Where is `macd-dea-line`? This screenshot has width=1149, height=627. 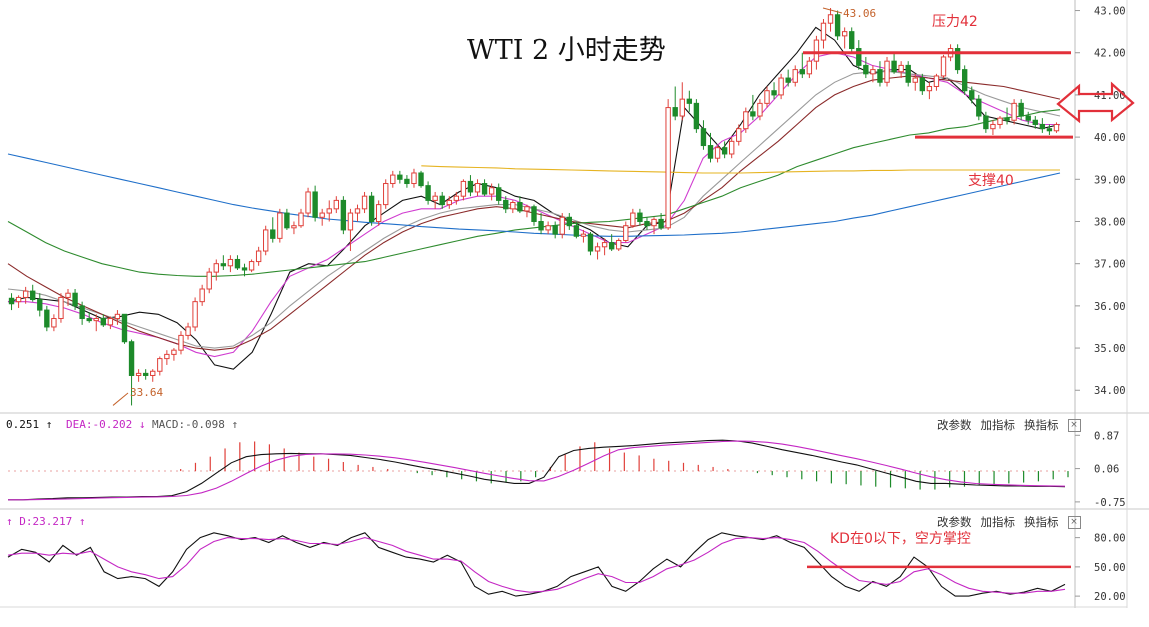 macd-dea-line is located at coordinates (537, 470).